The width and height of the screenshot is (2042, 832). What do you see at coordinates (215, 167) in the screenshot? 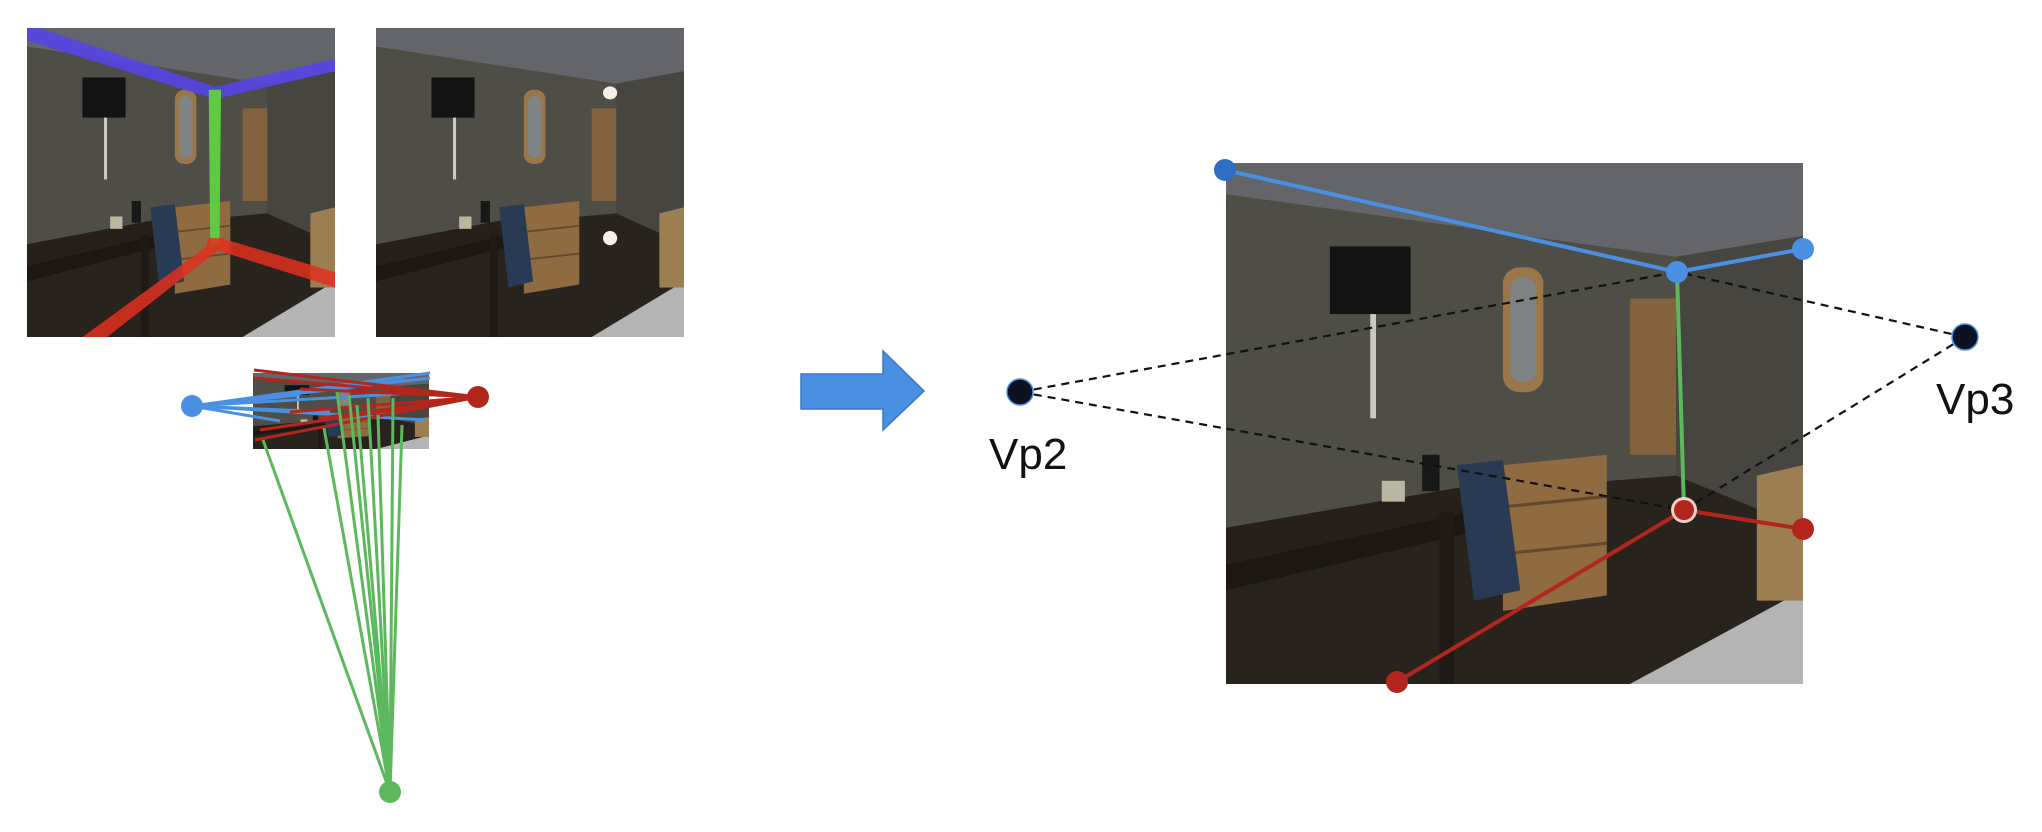
I see `wall-edge-overlay` at bounding box center [215, 167].